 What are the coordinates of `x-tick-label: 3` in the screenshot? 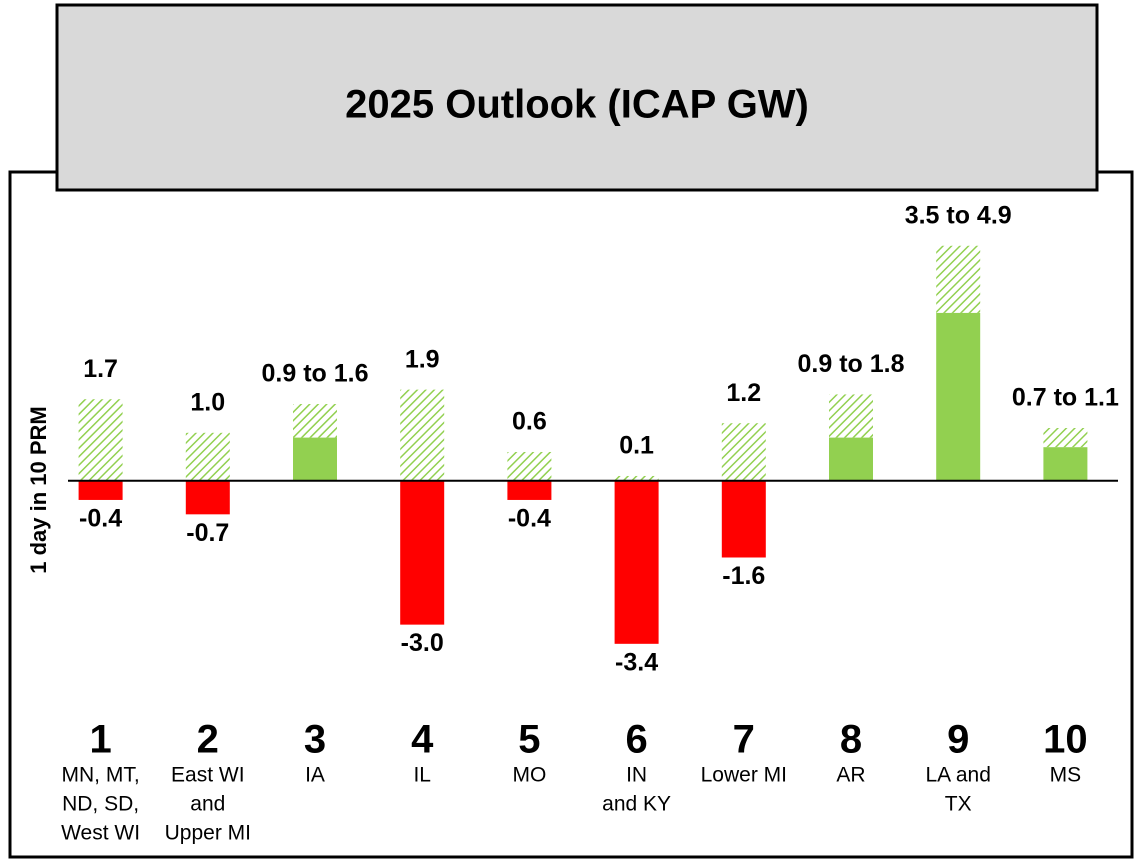 It's located at (315, 740).